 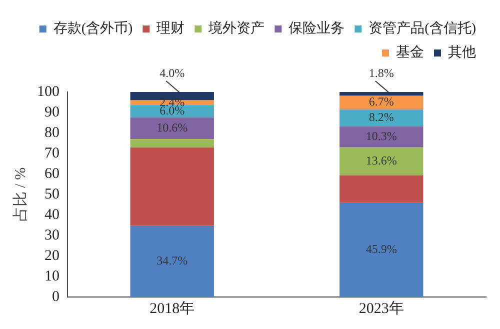 What do you see at coordinates (52, 256) in the screenshot?
I see `y-tick-label: 20` at bounding box center [52, 256].